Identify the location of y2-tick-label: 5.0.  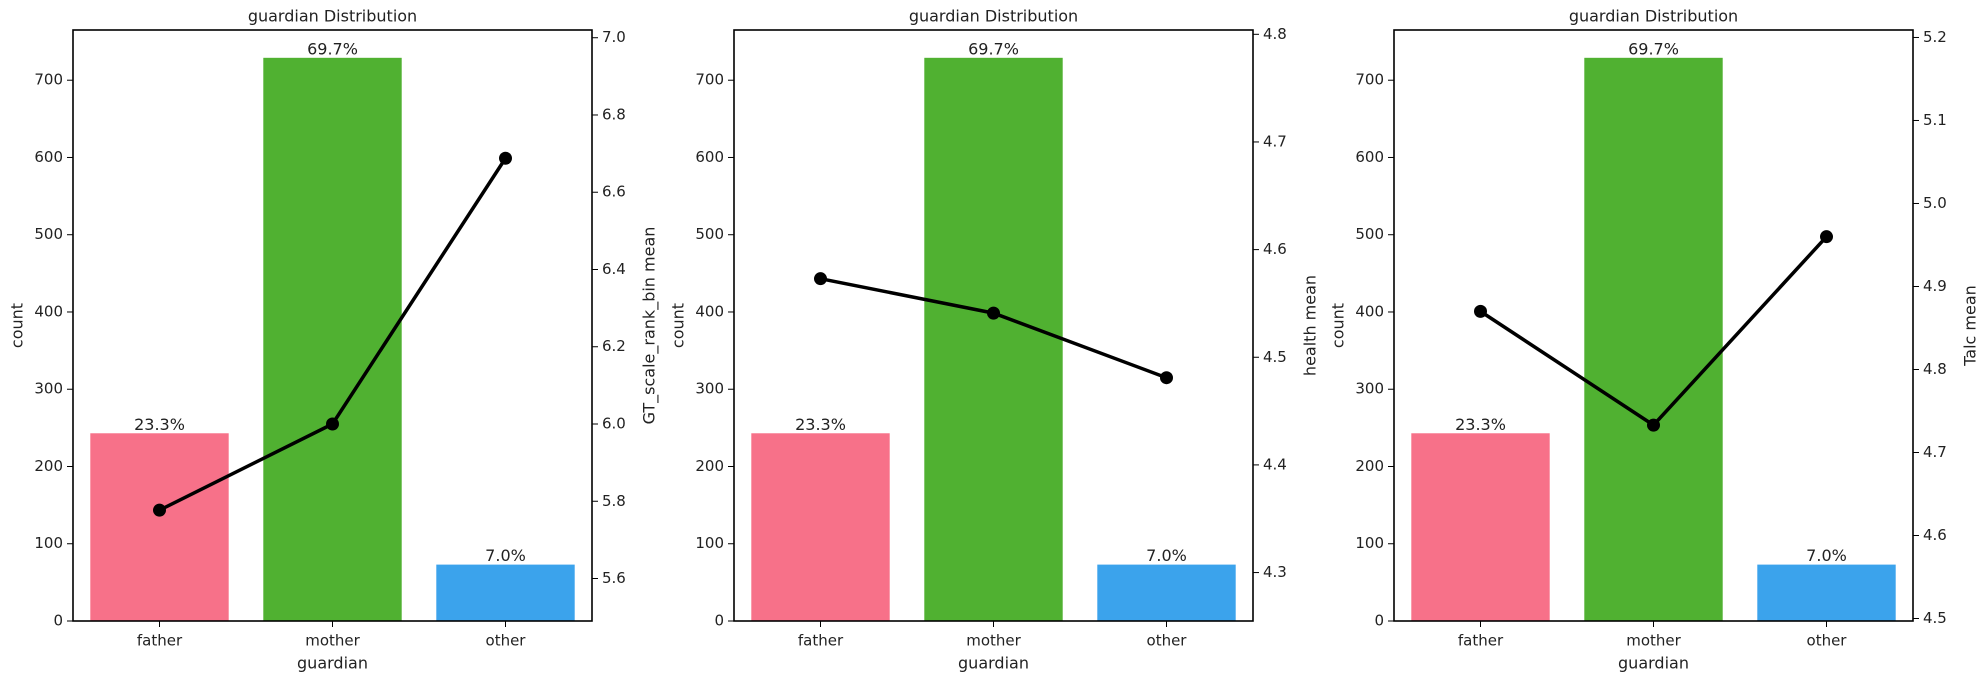
(1935, 203).